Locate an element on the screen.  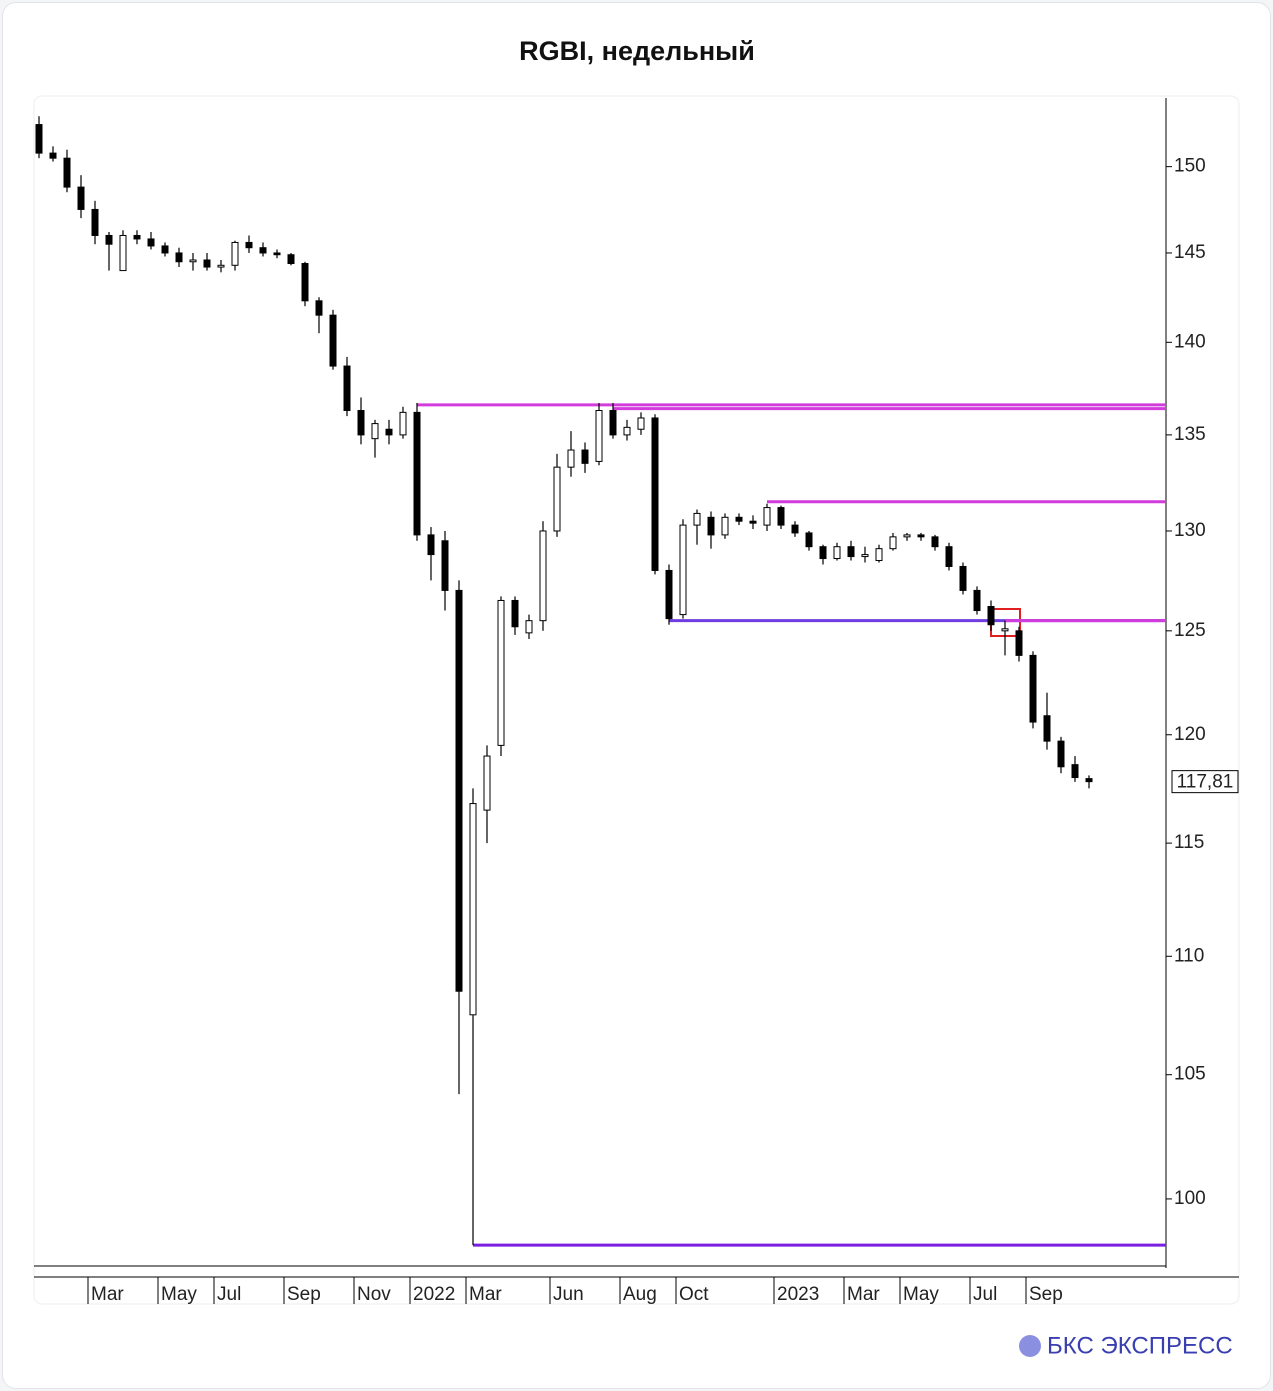
brand: БКС ЭКСПРЕСС is located at coordinates (1140, 1345).